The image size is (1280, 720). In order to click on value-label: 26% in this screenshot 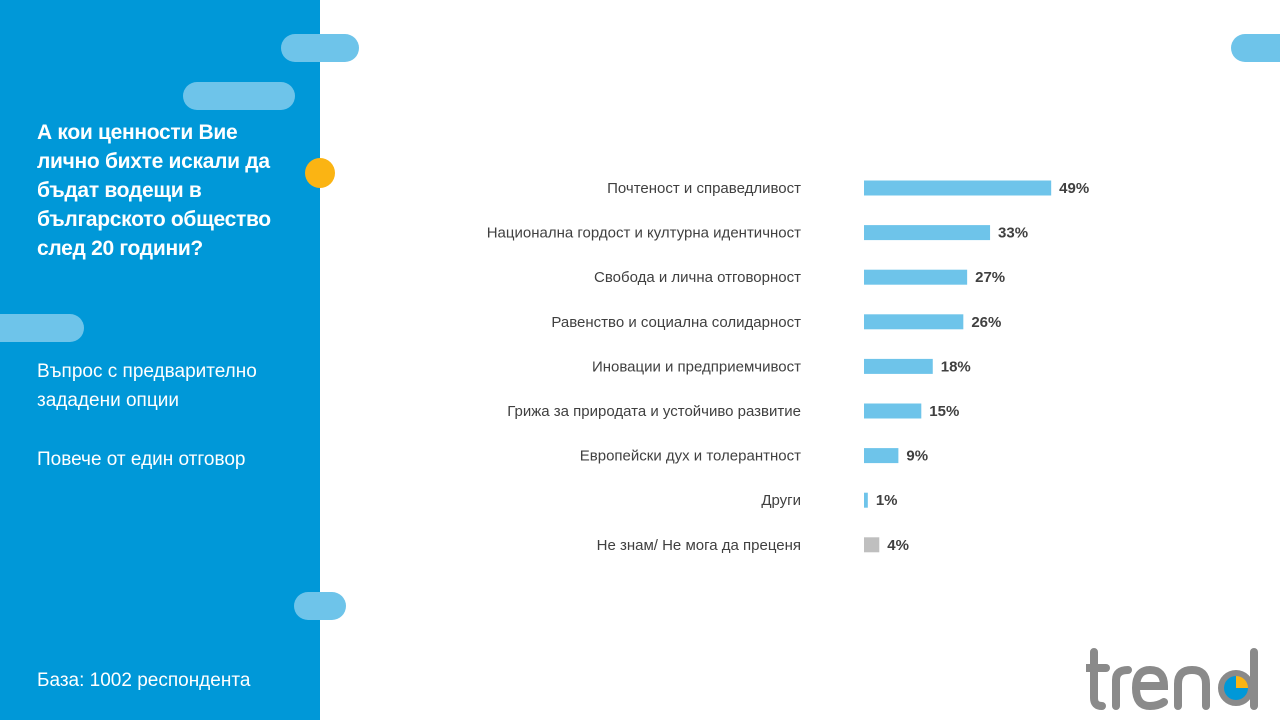, I will do `click(986, 322)`.